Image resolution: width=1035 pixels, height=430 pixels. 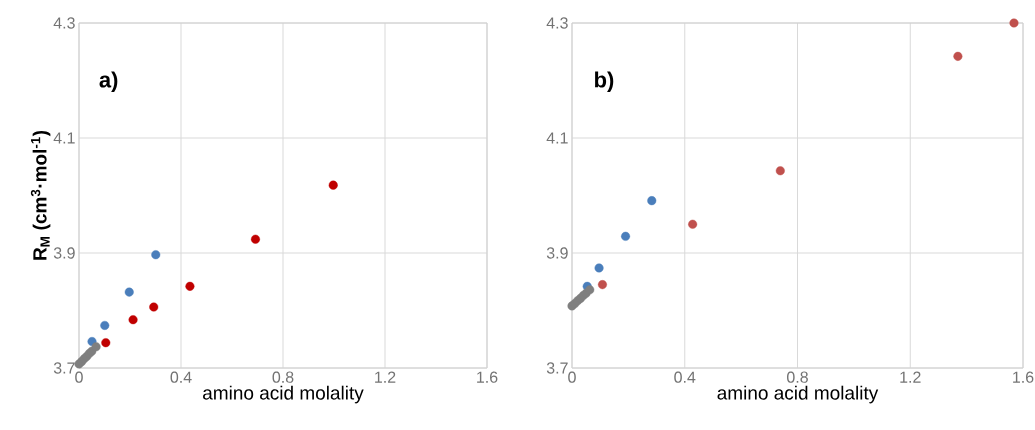 I want to click on annotation: a), so click(x=108, y=81).